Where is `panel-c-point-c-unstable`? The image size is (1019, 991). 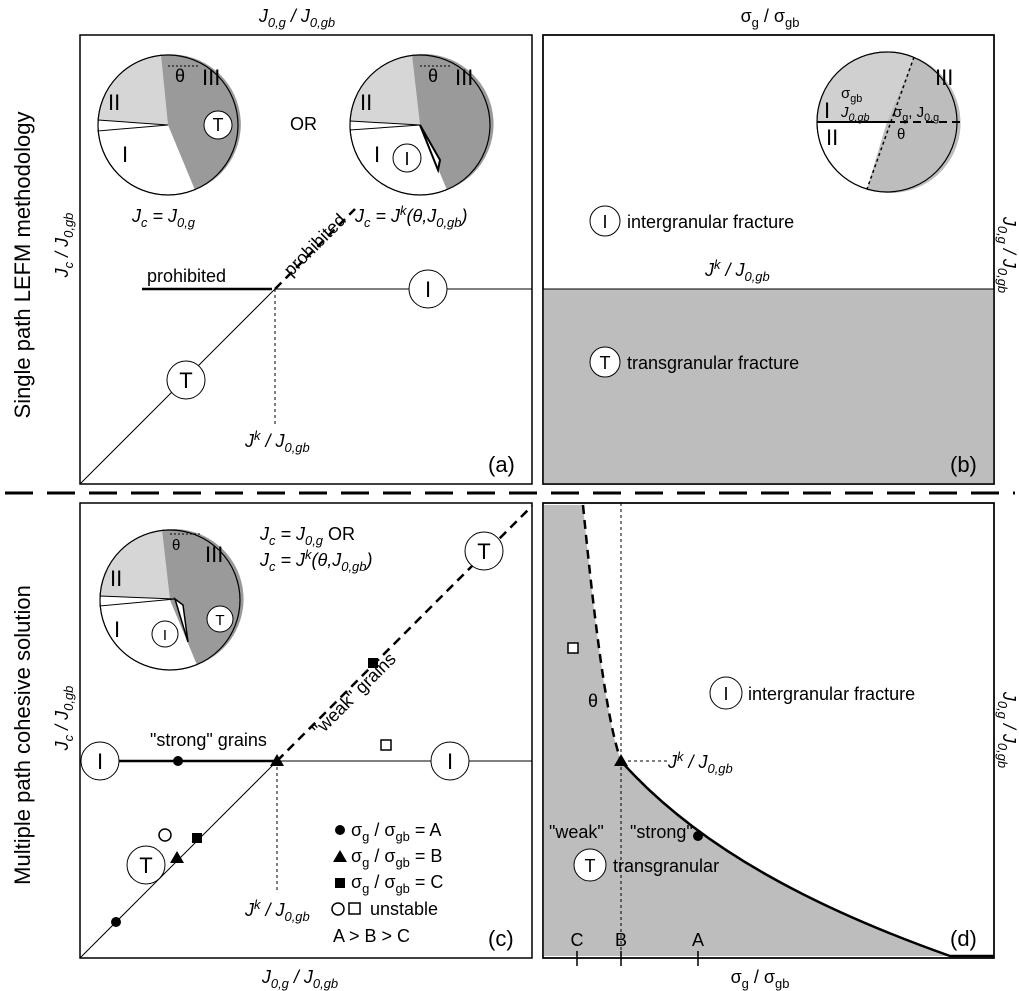
panel-c-point-c-unstable is located at coordinates (386, 745).